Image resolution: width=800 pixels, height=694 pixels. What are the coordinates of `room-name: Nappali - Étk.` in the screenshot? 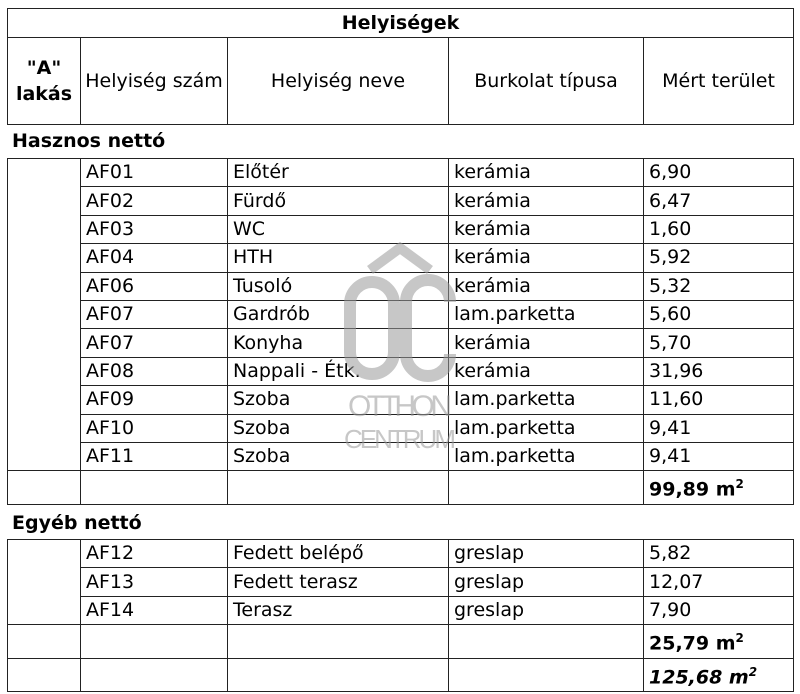 It's located at (338, 371).